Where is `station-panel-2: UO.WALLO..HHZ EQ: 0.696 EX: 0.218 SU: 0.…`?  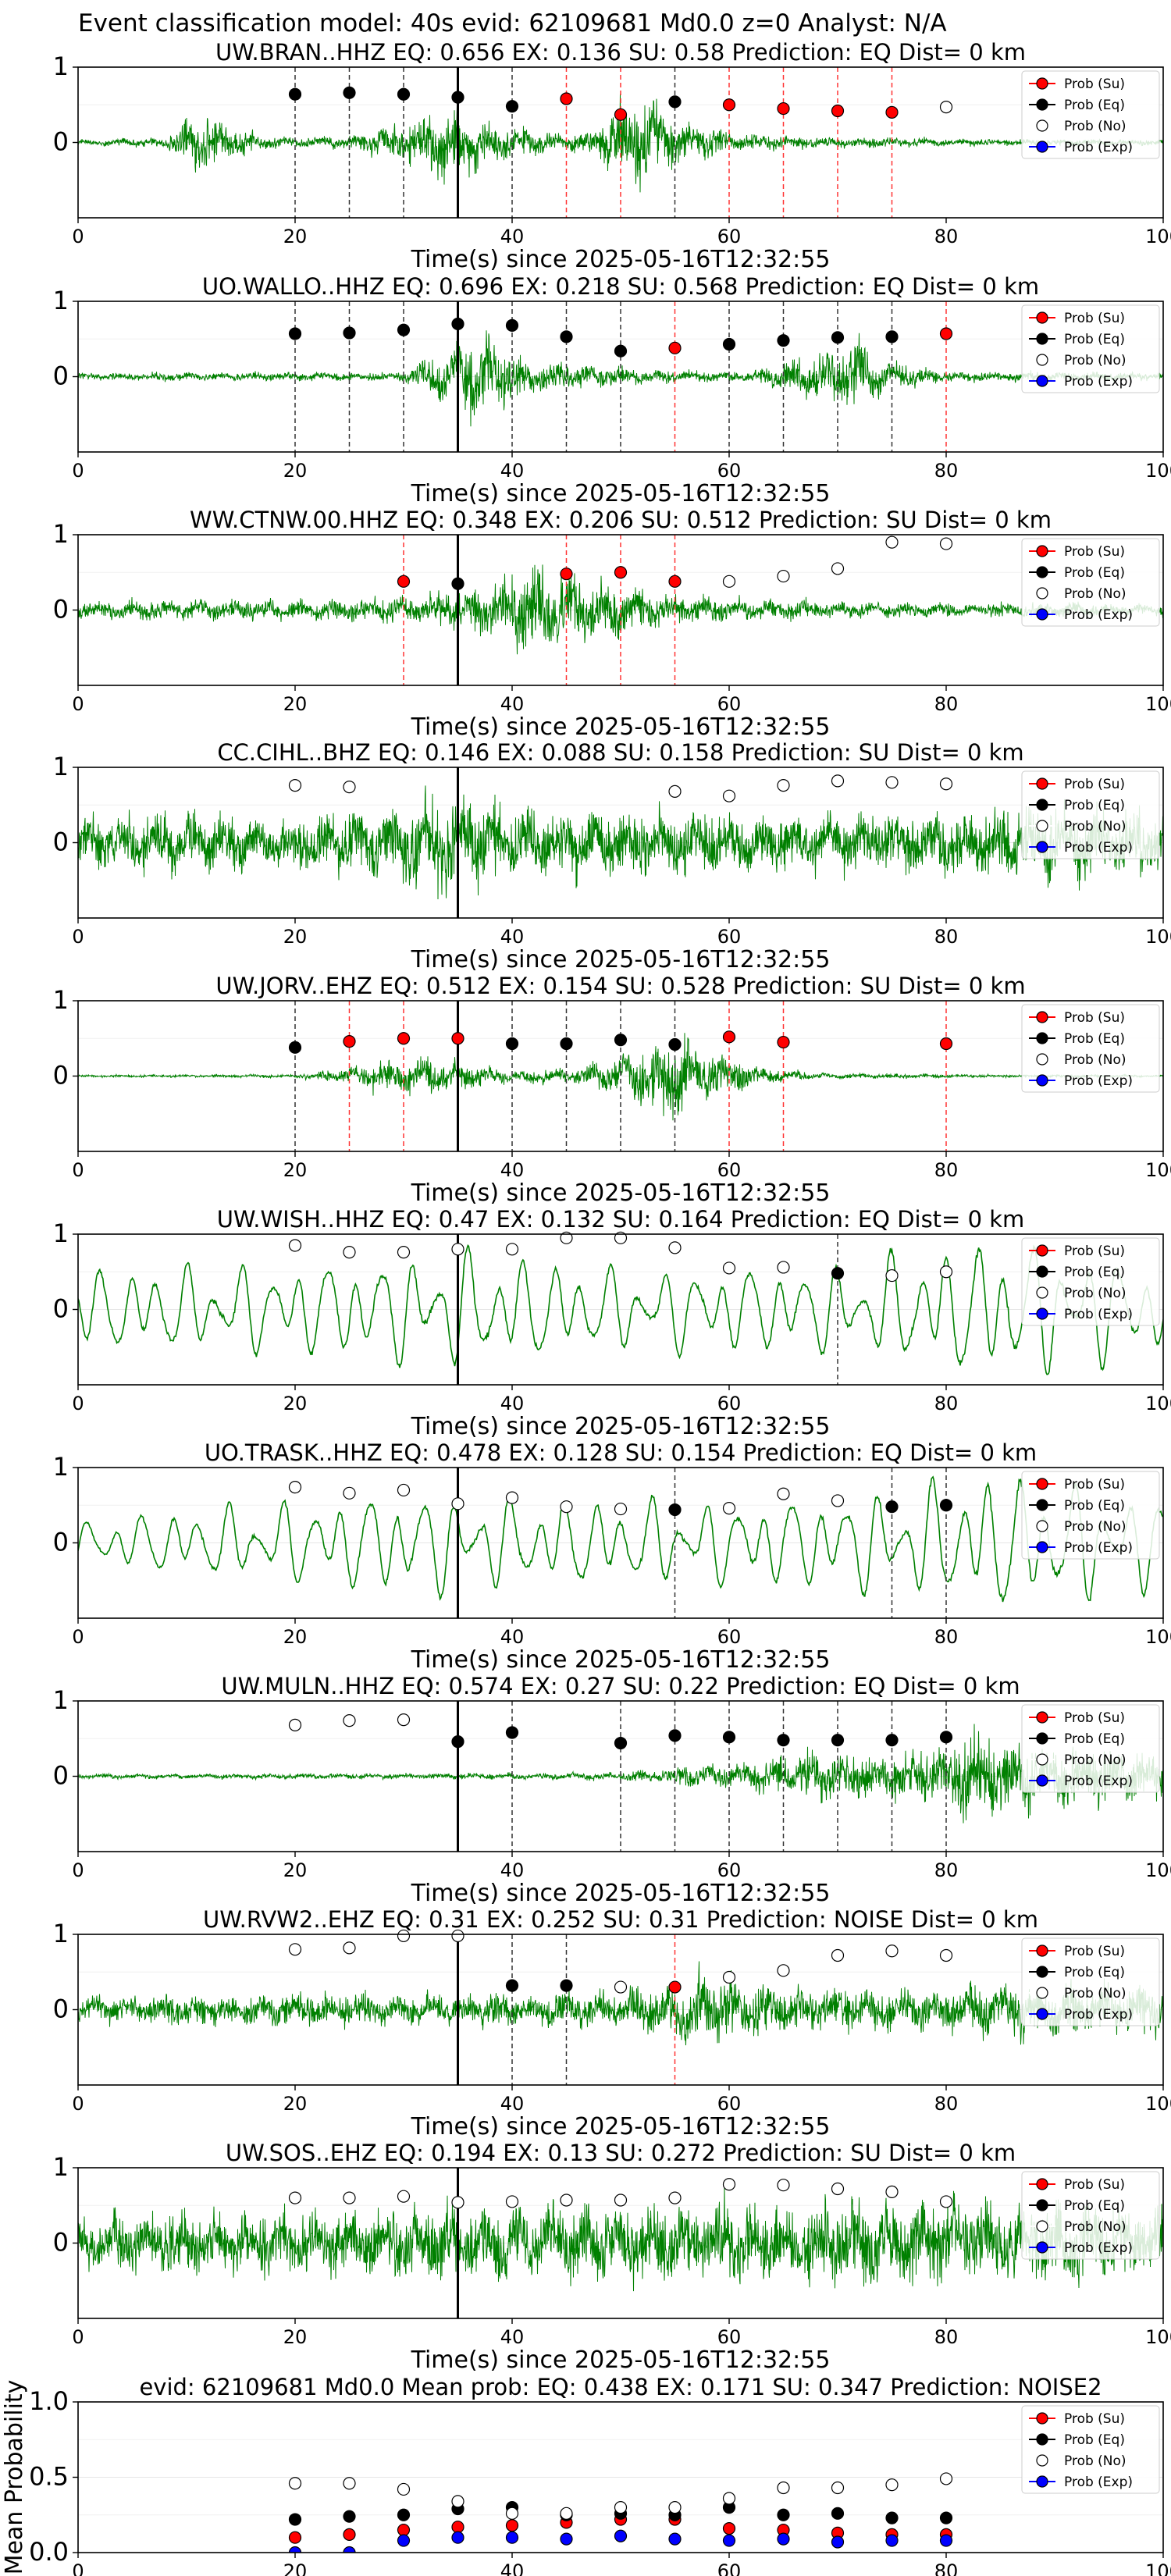
station-panel-2: UO.WALLO..HHZ EQ: 0.696 EX: 0.218 SU: 0.… is located at coordinates (612, 390).